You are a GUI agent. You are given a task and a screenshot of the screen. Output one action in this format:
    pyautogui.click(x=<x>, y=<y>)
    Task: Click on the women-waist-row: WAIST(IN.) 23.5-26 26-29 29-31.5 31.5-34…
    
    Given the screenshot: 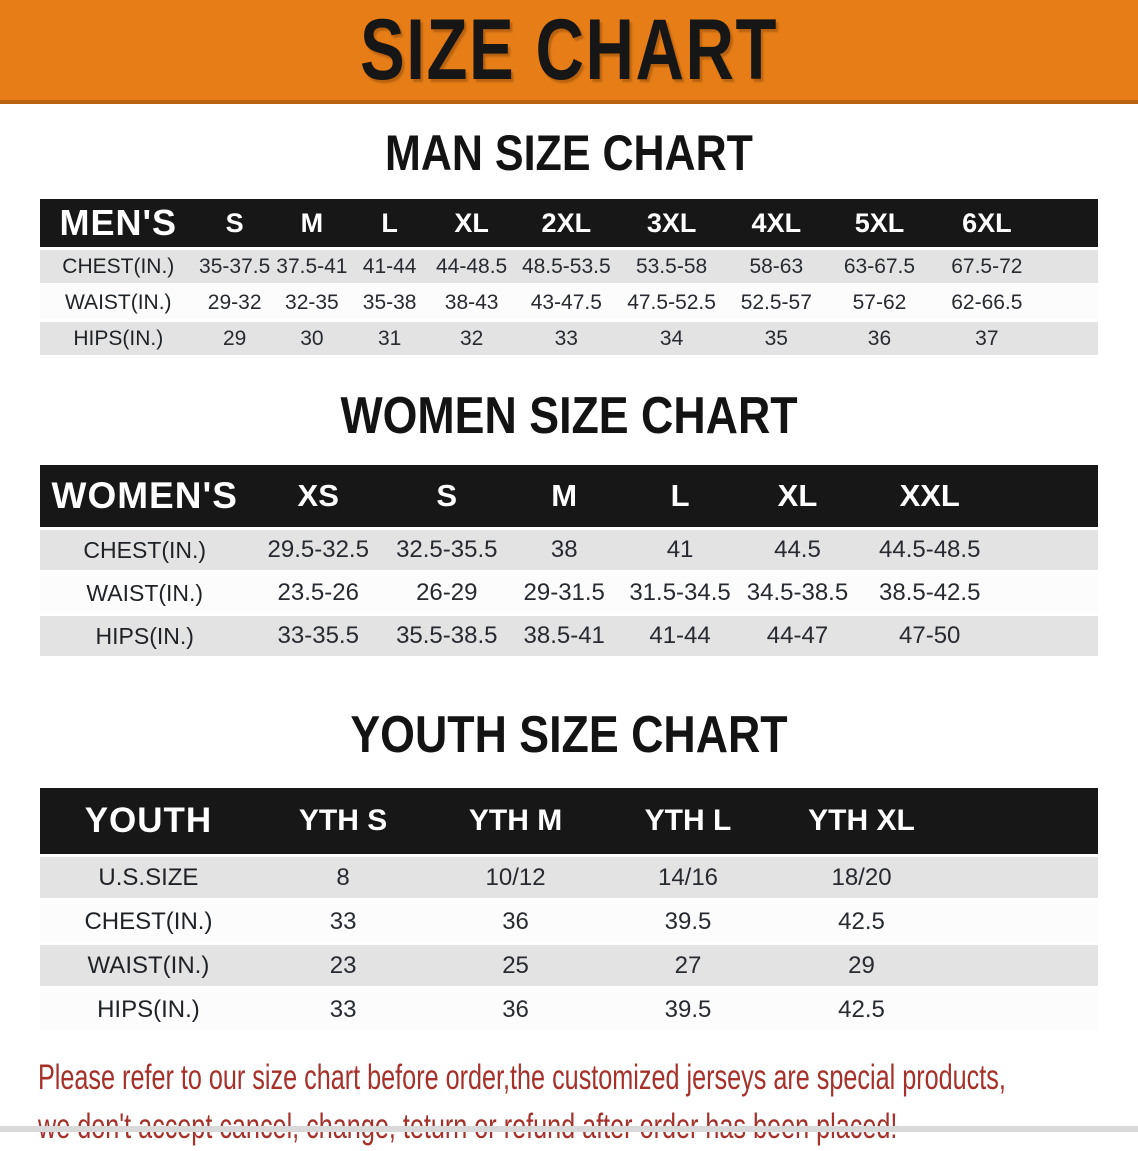 What is the action you would take?
    pyautogui.click(x=569, y=593)
    